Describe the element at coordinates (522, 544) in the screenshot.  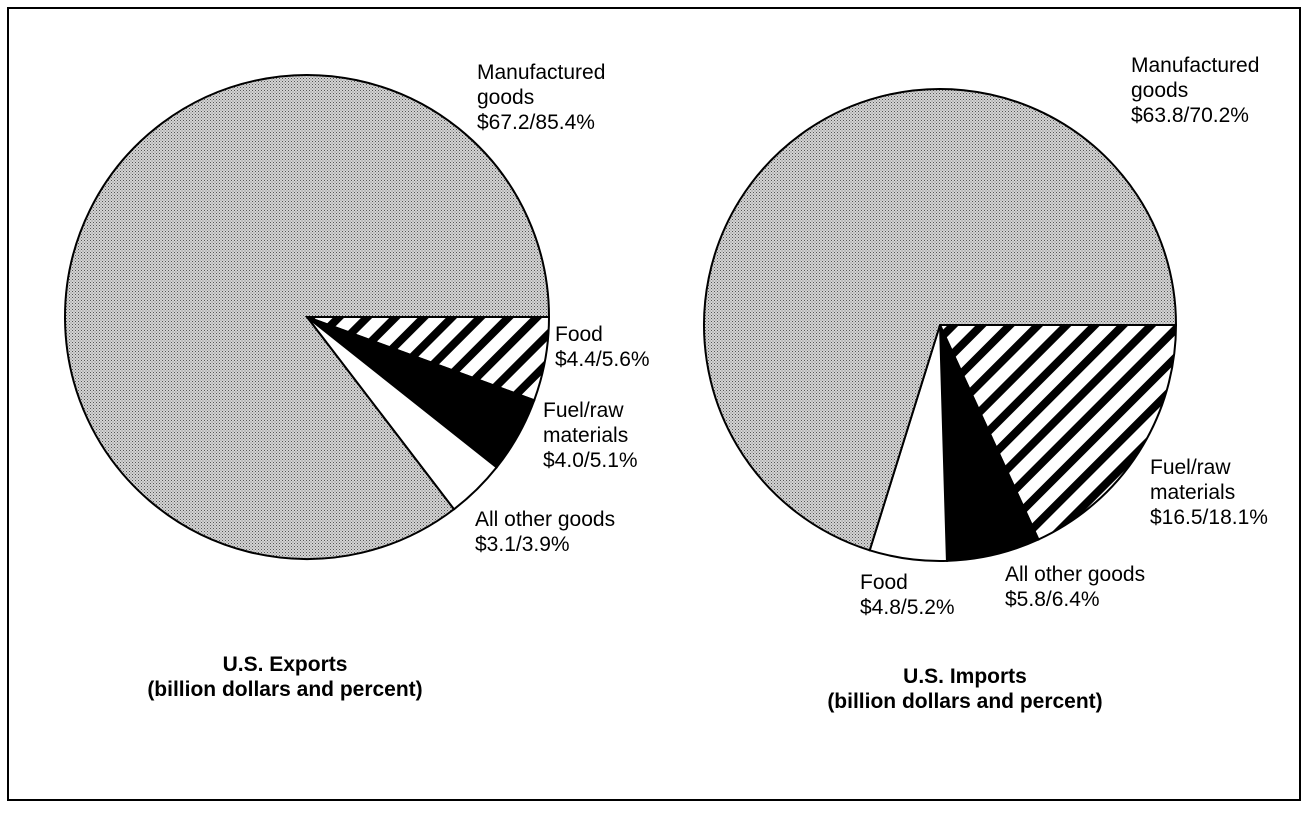
I see `value-label: $3.1/3.9%` at that location.